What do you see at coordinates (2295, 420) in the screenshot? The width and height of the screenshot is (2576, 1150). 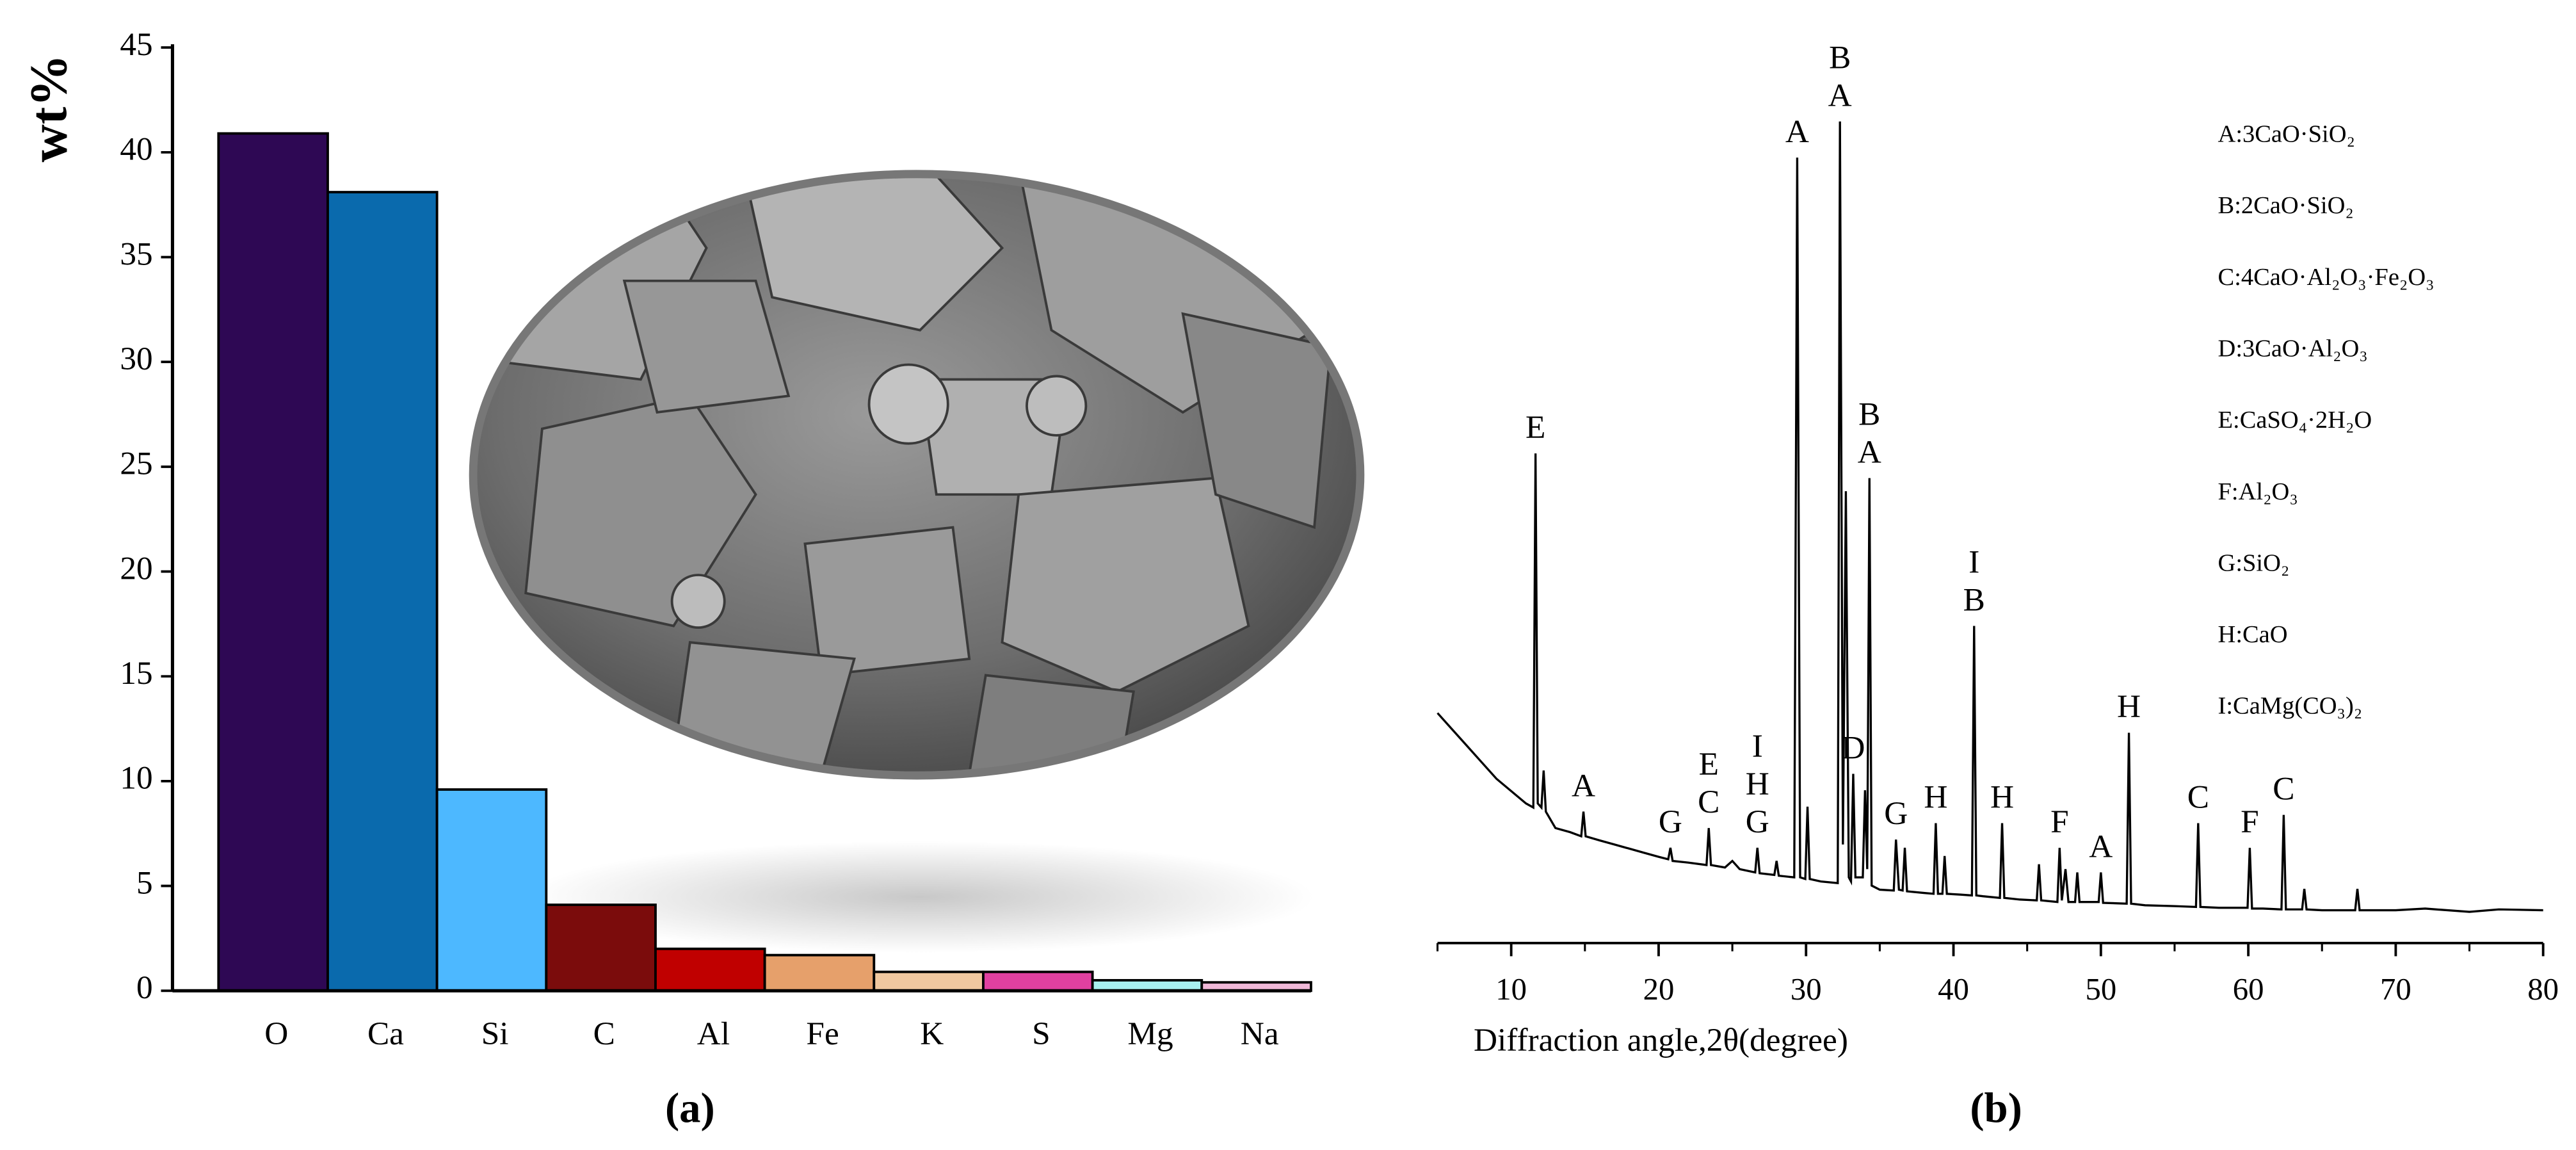 I see `legend-entry: E:CaSO₄·2H₂O` at bounding box center [2295, 420].